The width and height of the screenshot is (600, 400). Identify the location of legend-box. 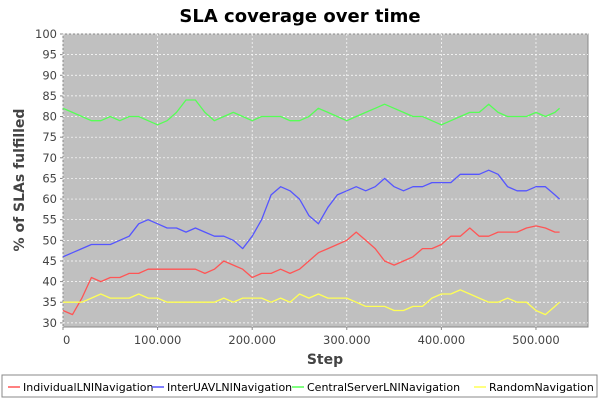
(299, 386).